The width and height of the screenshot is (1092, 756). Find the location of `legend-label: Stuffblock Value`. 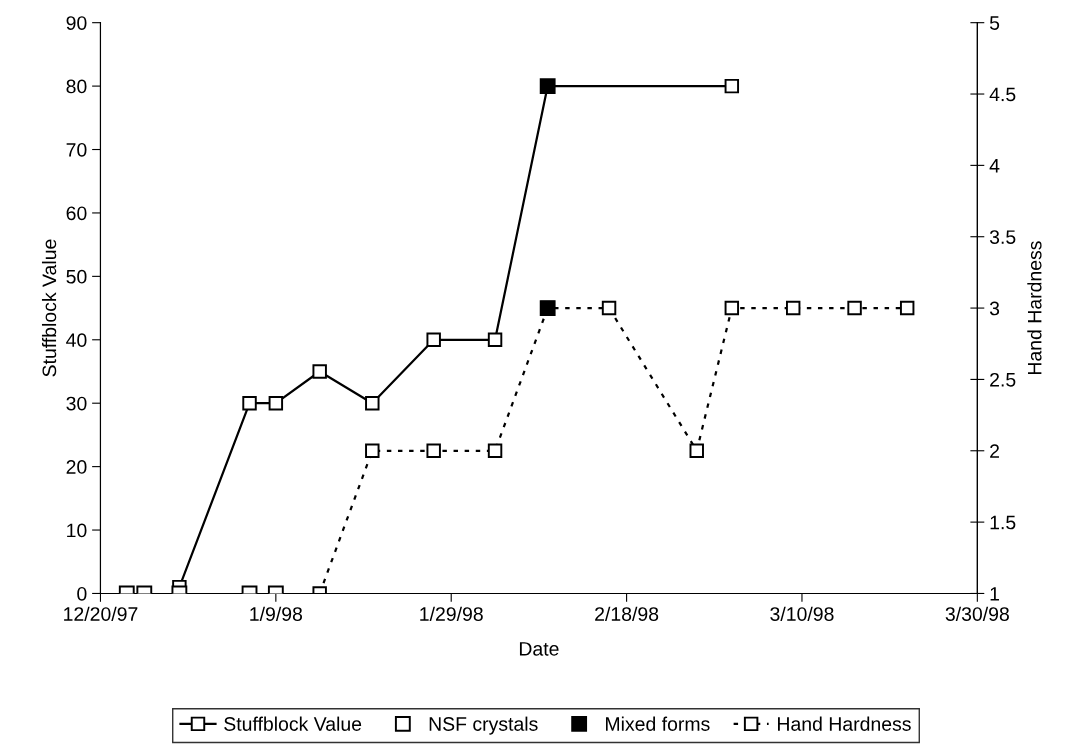

legend-label: Stuffblock Value is located at coordinates (293, 723).